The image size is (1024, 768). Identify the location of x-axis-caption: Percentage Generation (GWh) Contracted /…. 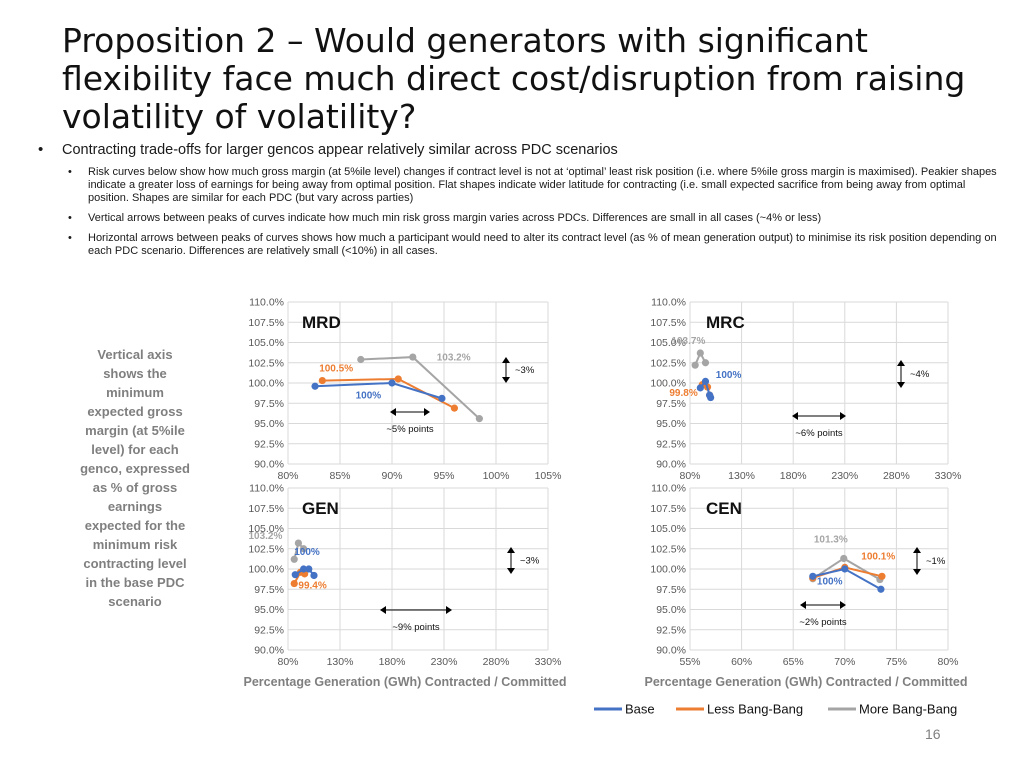
(405, 682).